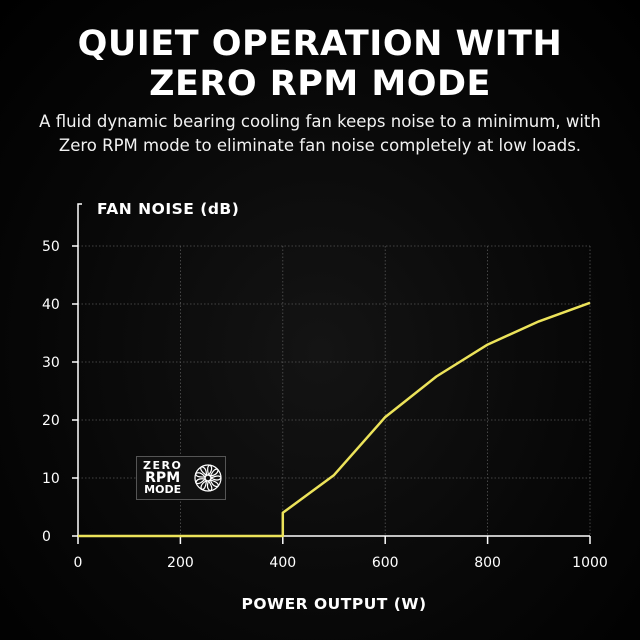 The width and height of the screenshot is (640, 640). I want to click on x-axis-title: POWER OUTPUT (W), so click(333, 604).